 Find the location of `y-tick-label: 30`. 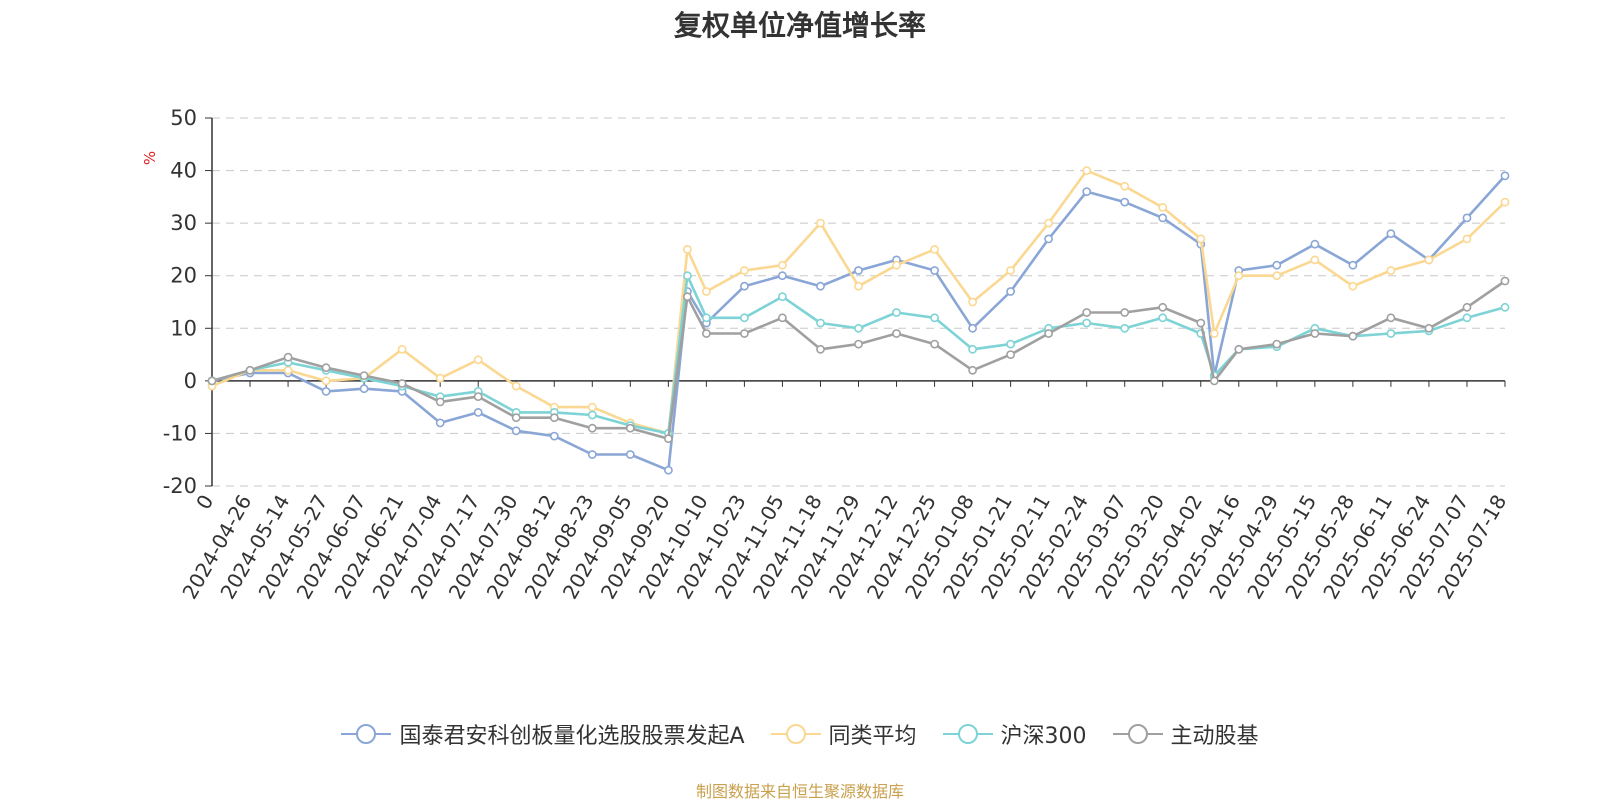

y-tick-label: 30 is located at coordinates (183, 223).